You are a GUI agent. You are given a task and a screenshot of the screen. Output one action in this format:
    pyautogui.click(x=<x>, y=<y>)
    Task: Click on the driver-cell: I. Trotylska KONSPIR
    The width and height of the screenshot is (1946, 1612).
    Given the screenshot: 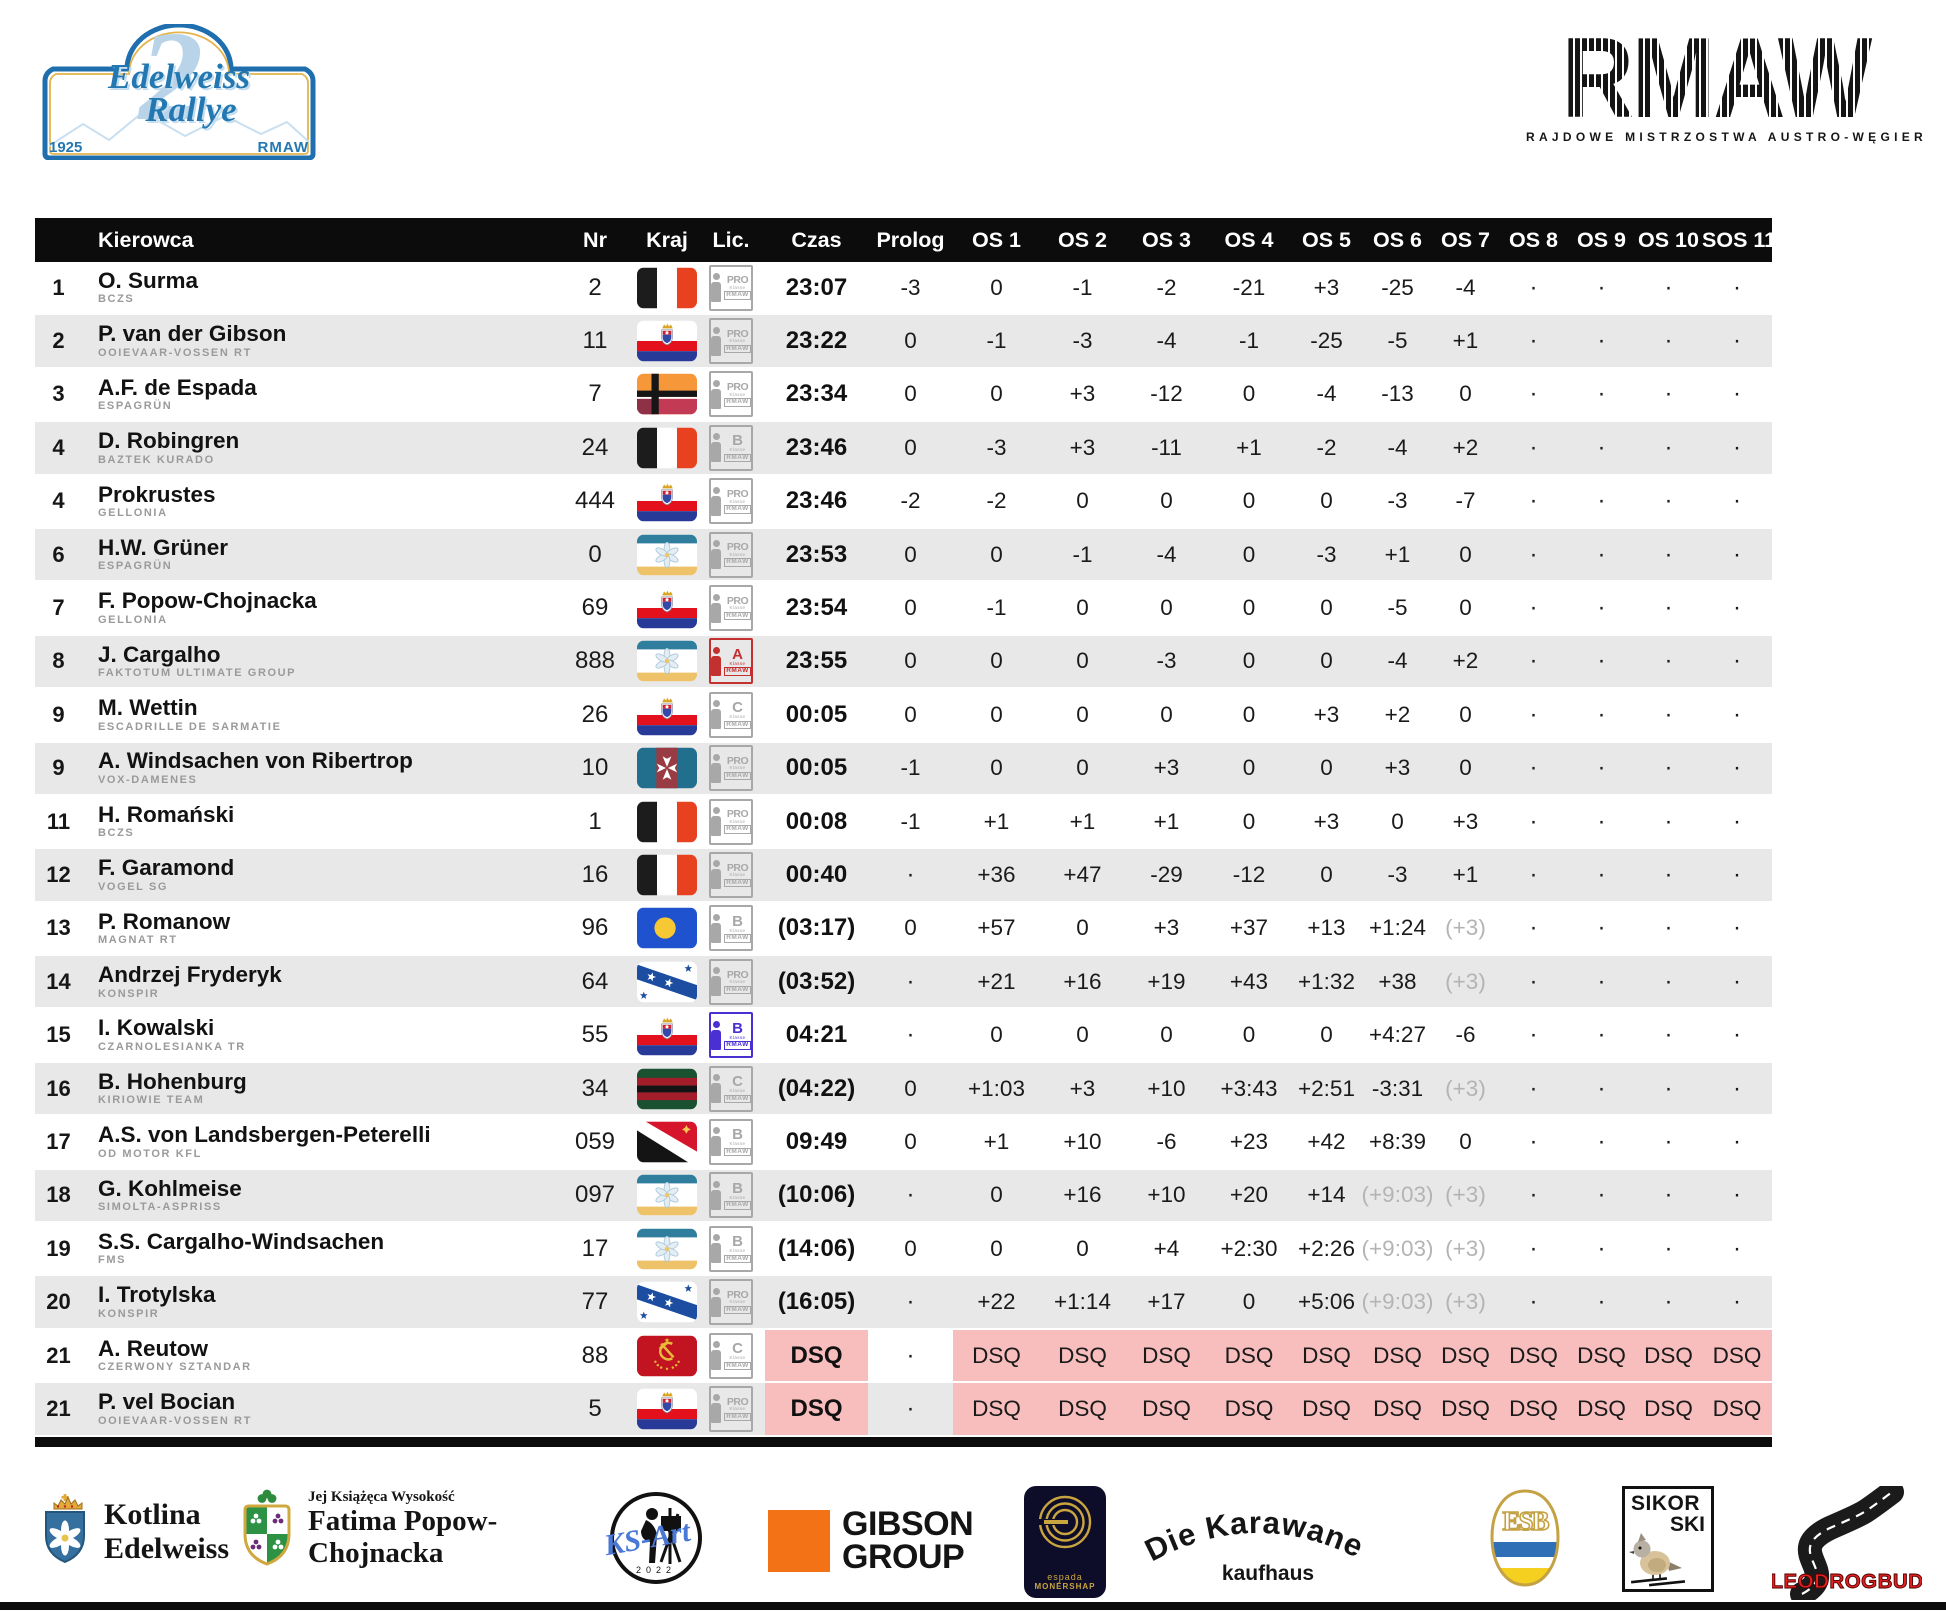 What is the action you would take?
    pyautogui.click(x=317, y=1302)
    